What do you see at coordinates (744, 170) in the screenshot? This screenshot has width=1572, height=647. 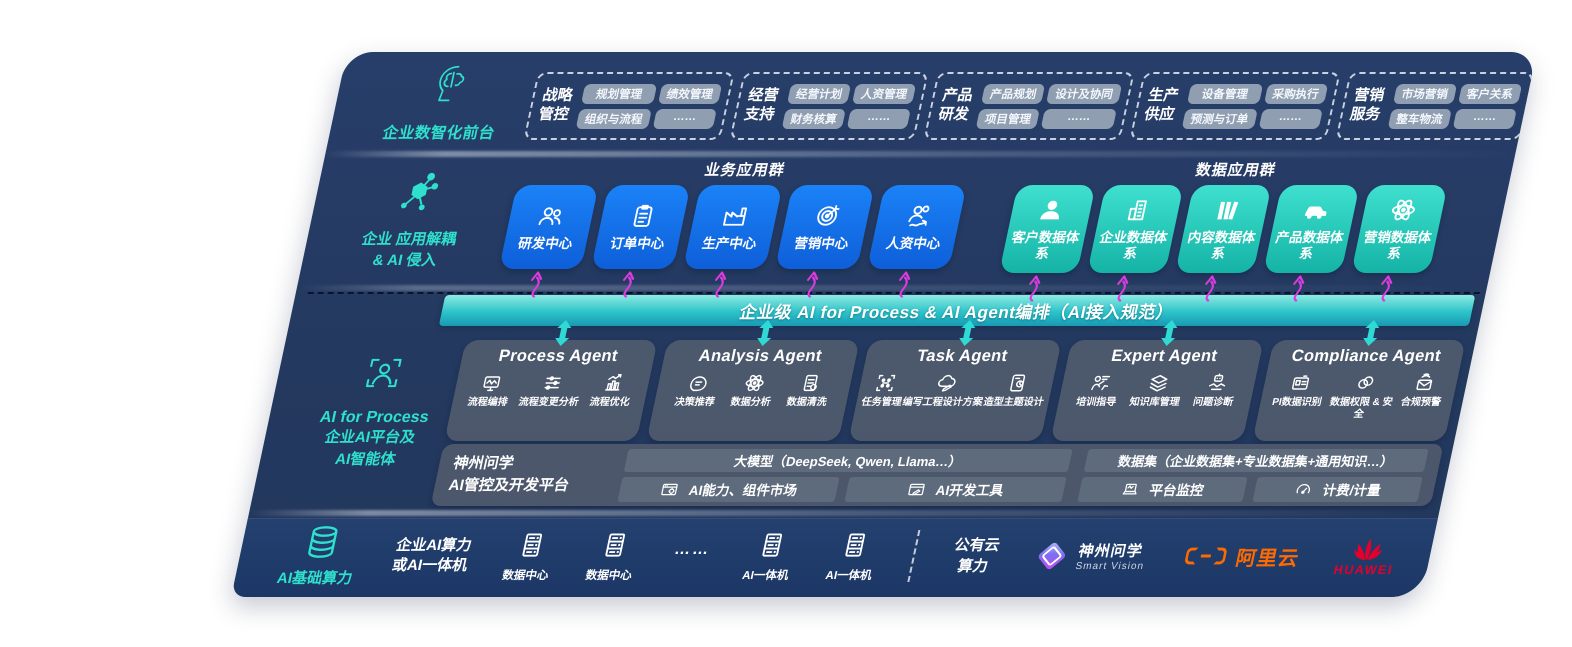 I see `business-group-title: 业务应用群` at bounding box center [744, 170].